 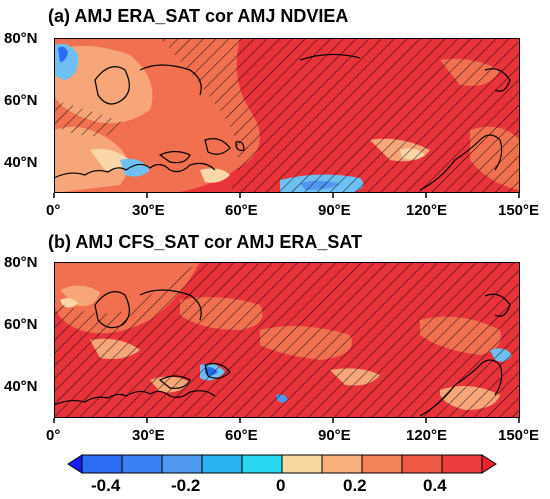 I want to click on panel-b-title: (b) AMJ CFS_SAT cor AMJ ERA_SAT, so click(x=205, y=242).